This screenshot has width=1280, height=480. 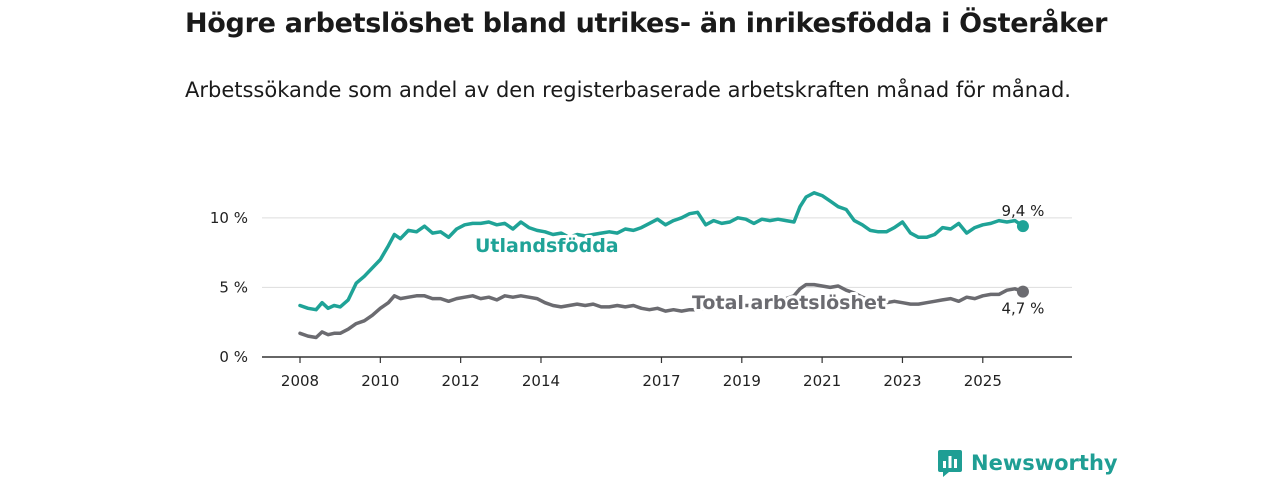 I want to click on end-point-total-arbetsloshet, so click(x=1022, y=291).